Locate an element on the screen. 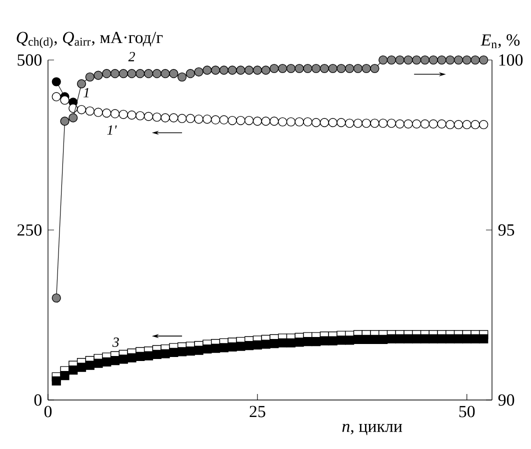 Image resolution: width=531 pixels, height=449 pixels. x-axis-title: n, цикли is located at coordinates (372, 430).